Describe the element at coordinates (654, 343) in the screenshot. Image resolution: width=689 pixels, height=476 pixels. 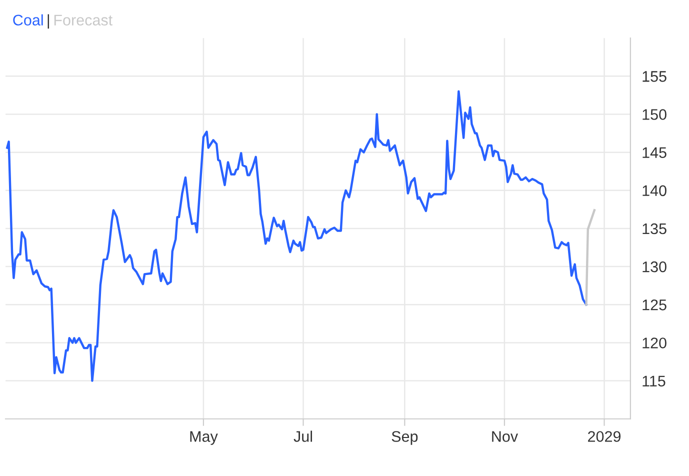
I see `y-tick-label: 120` at that location.